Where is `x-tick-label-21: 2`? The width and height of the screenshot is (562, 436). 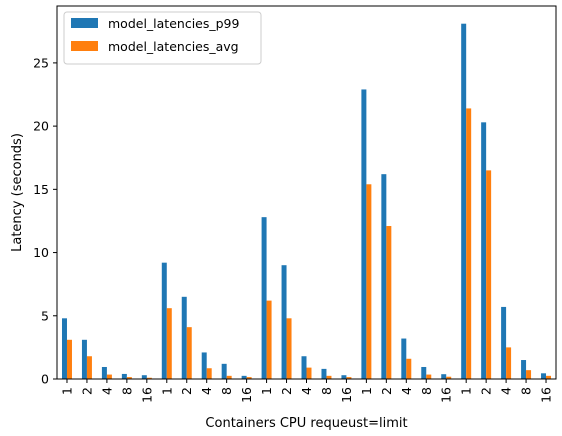 x-tick-label-21: 2 is located at coordinates (486, 391).